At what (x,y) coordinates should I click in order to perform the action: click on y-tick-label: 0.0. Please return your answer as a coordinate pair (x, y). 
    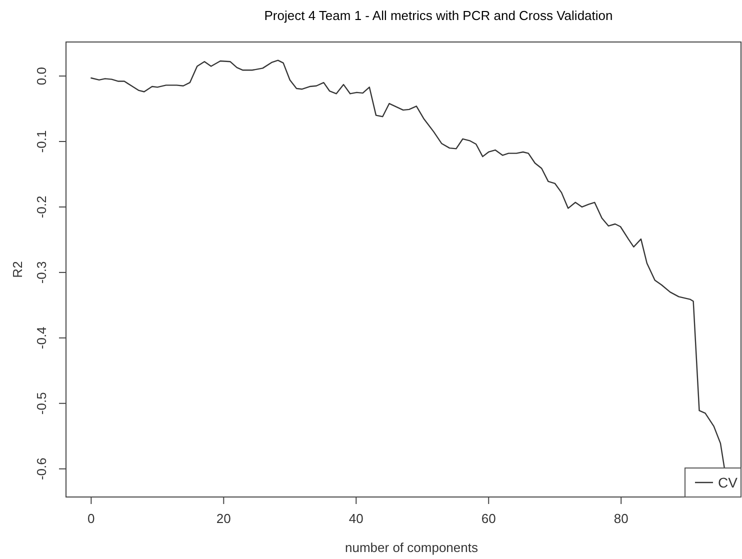
    Looking at the image, I should click on (41, 76).